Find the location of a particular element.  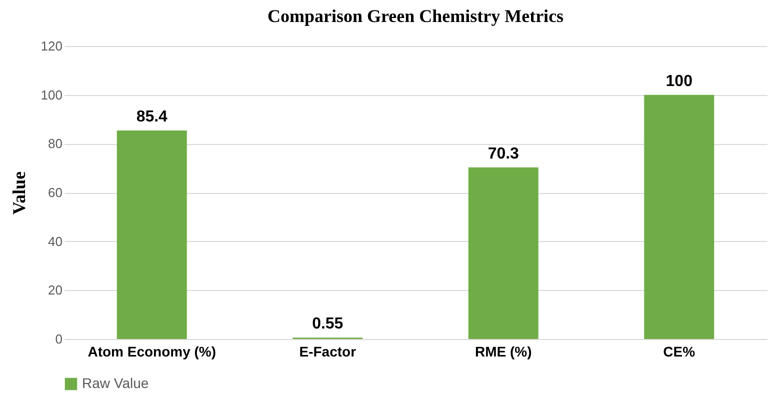

chart-title: Comparison Green Chemistry Metrics is located at coordinates (415, 16).